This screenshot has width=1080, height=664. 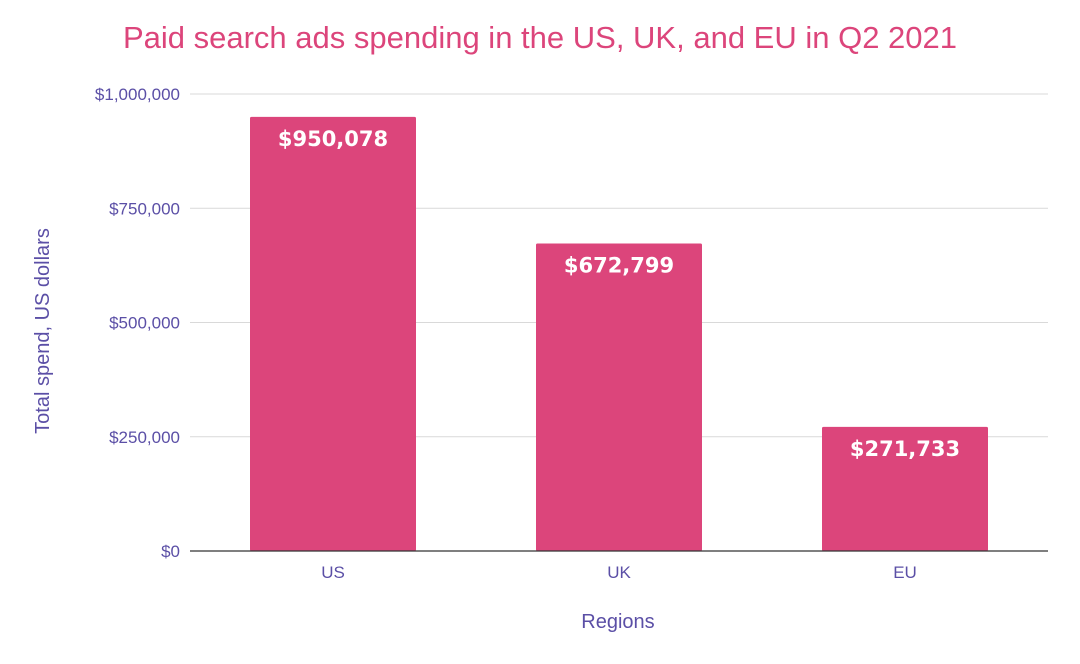 What do you see at coordinates (333, 333) in the screenshot?
I see `bar-us` at bounding box center [333, 333].